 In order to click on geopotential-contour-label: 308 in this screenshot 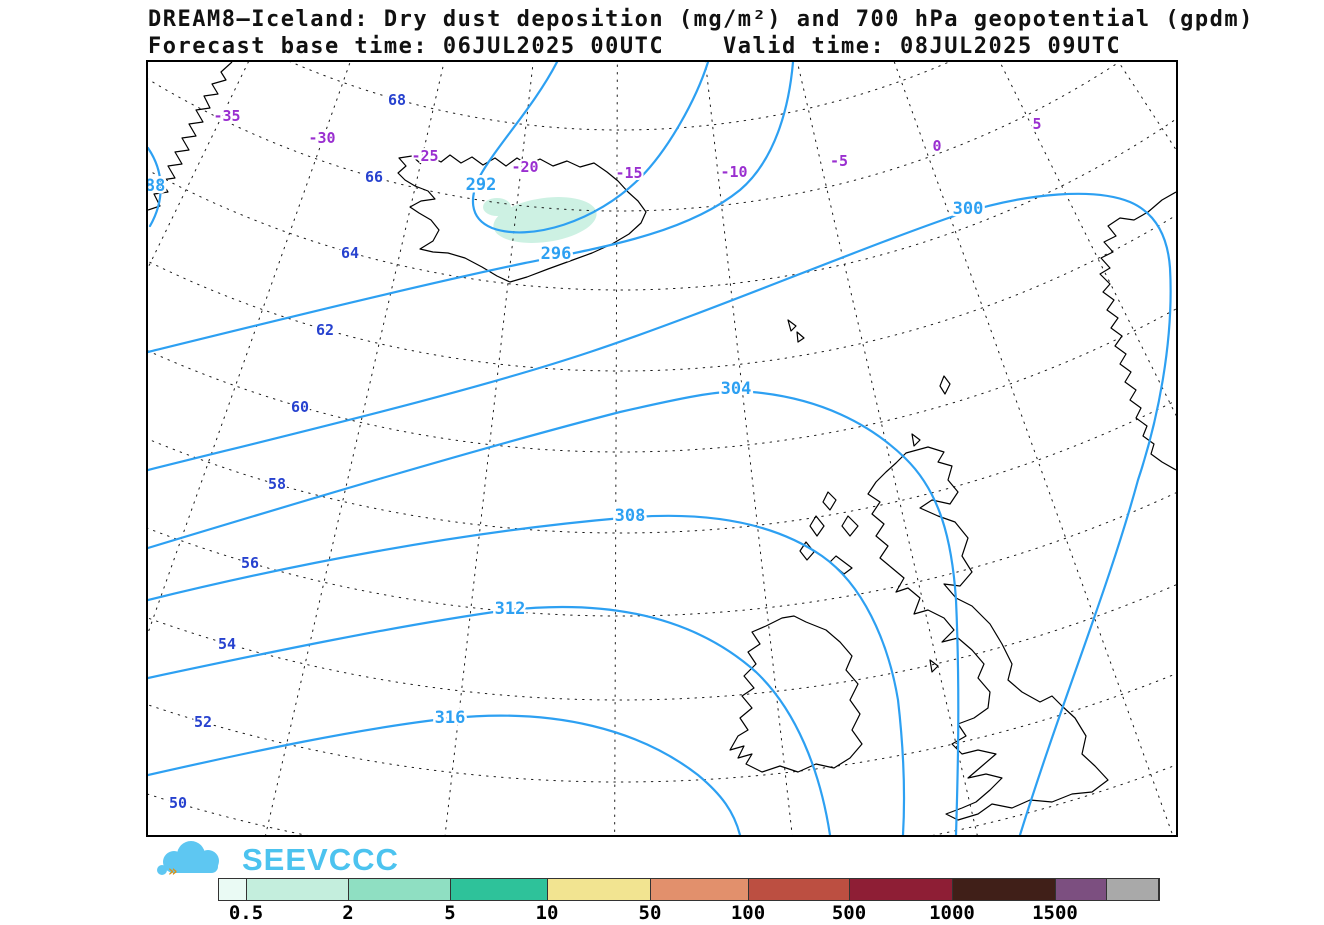, I will do `click(630, 516)`.